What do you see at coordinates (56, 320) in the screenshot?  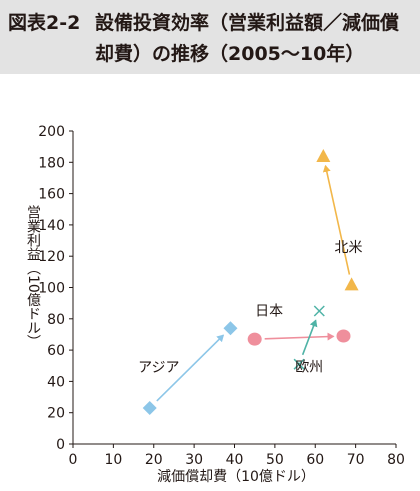 I see `y-tick-label: 80` at bounding box center [56, 320].